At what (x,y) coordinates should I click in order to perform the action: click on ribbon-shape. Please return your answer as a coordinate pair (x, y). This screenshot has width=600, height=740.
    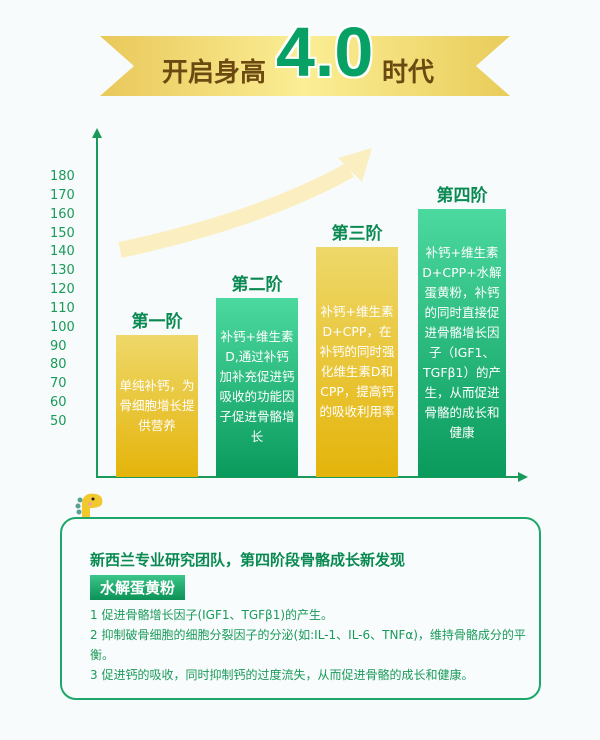
    Looking at the image, I should click on (305, 66).